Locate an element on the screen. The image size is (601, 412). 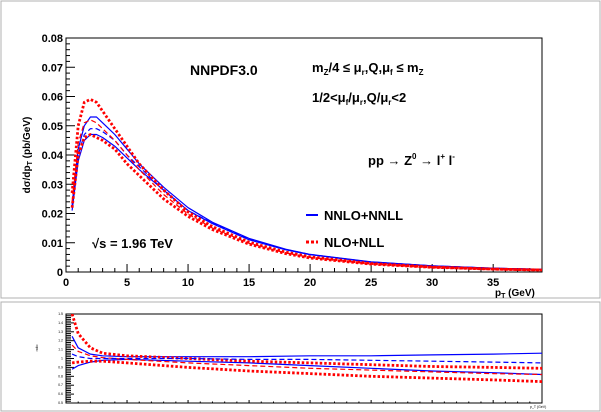
y-tick-label: 0.6 is located at coordinates (60, 394).